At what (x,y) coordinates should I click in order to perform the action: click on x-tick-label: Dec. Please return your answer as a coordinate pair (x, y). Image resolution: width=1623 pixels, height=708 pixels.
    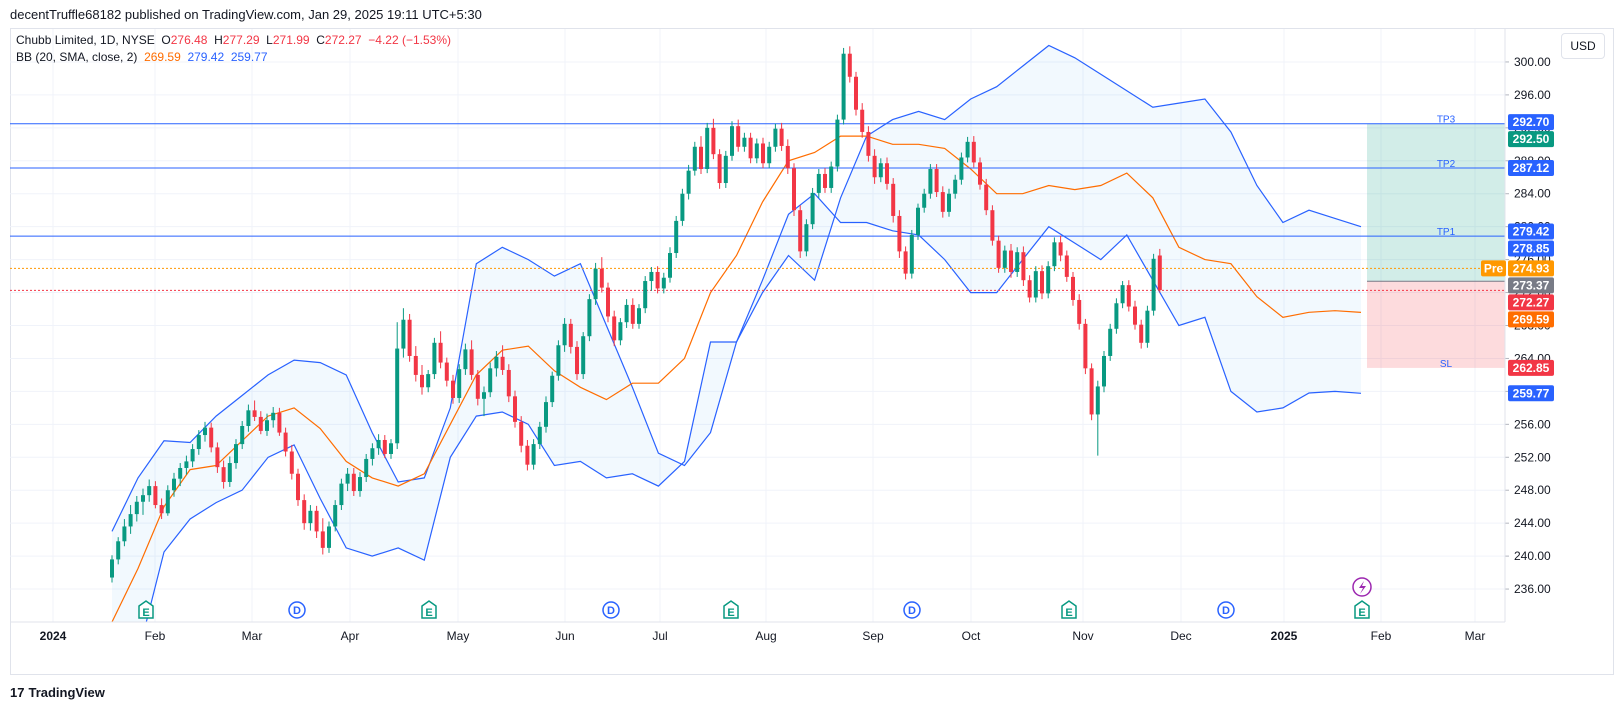
    Looking at the image, I should click on (1180, 636).